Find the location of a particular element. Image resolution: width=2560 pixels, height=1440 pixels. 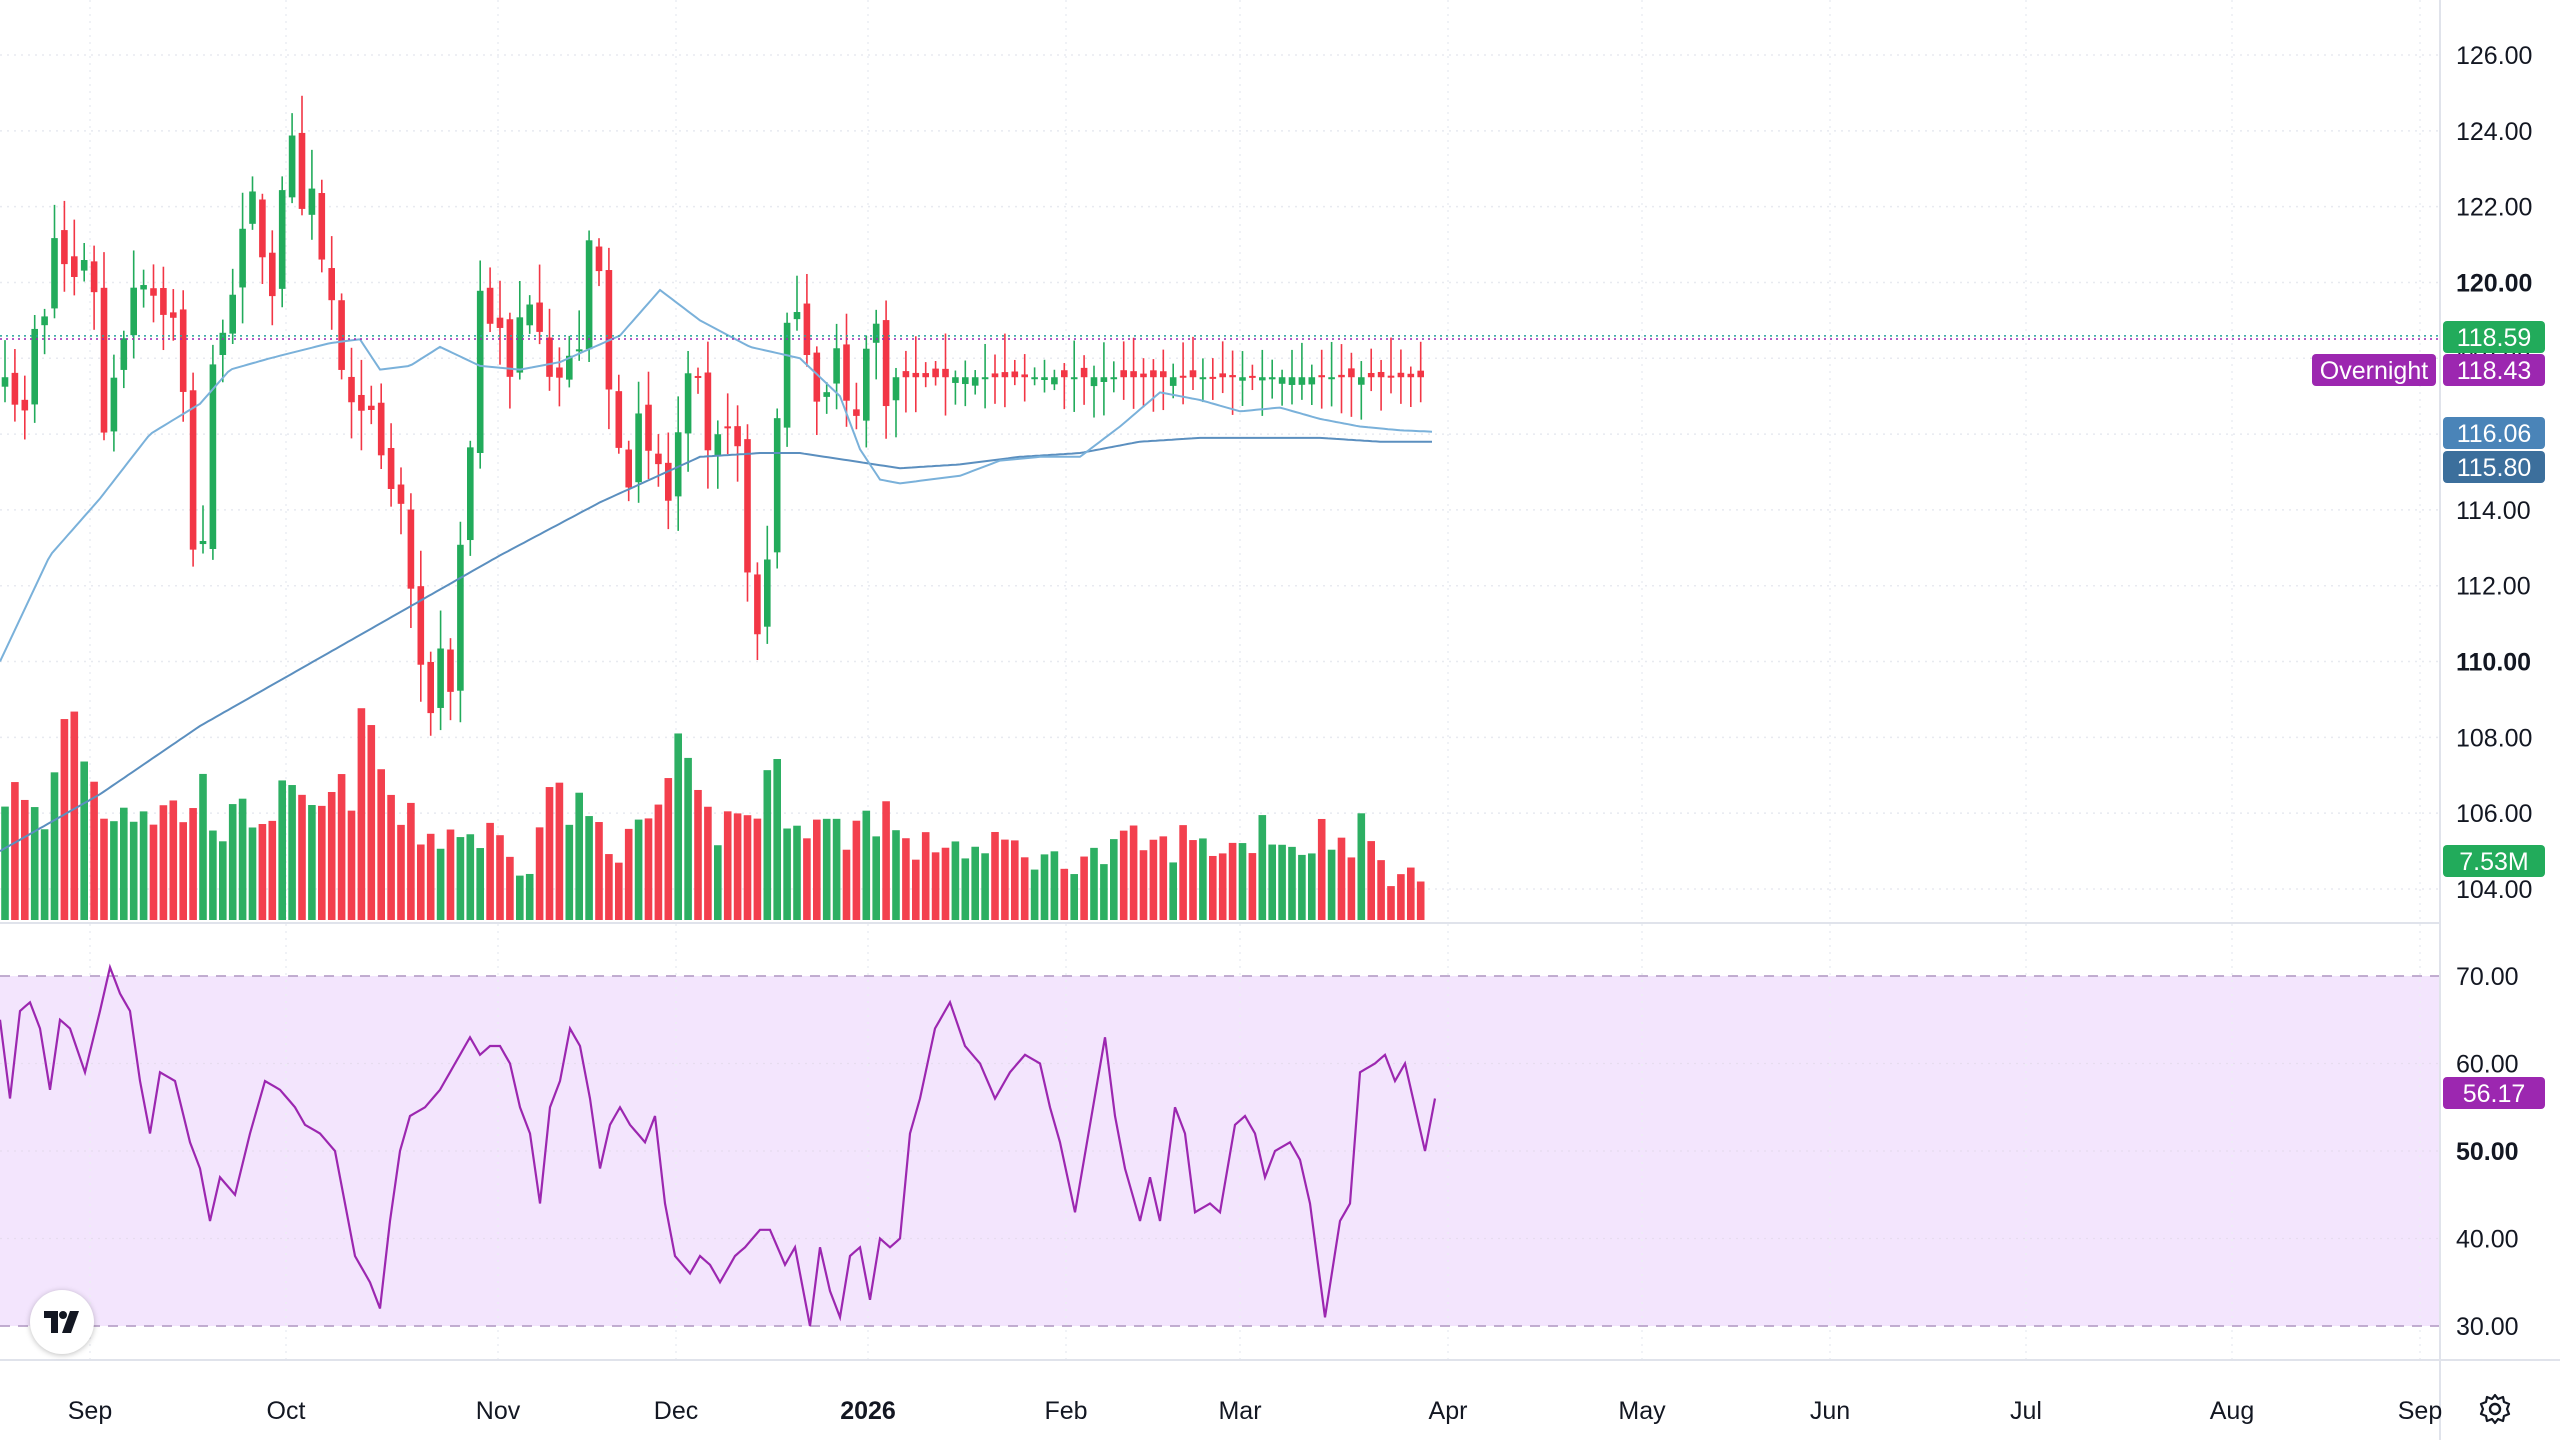

rsi-tick-label: 70.00 is located at coordinates (2487, 977).